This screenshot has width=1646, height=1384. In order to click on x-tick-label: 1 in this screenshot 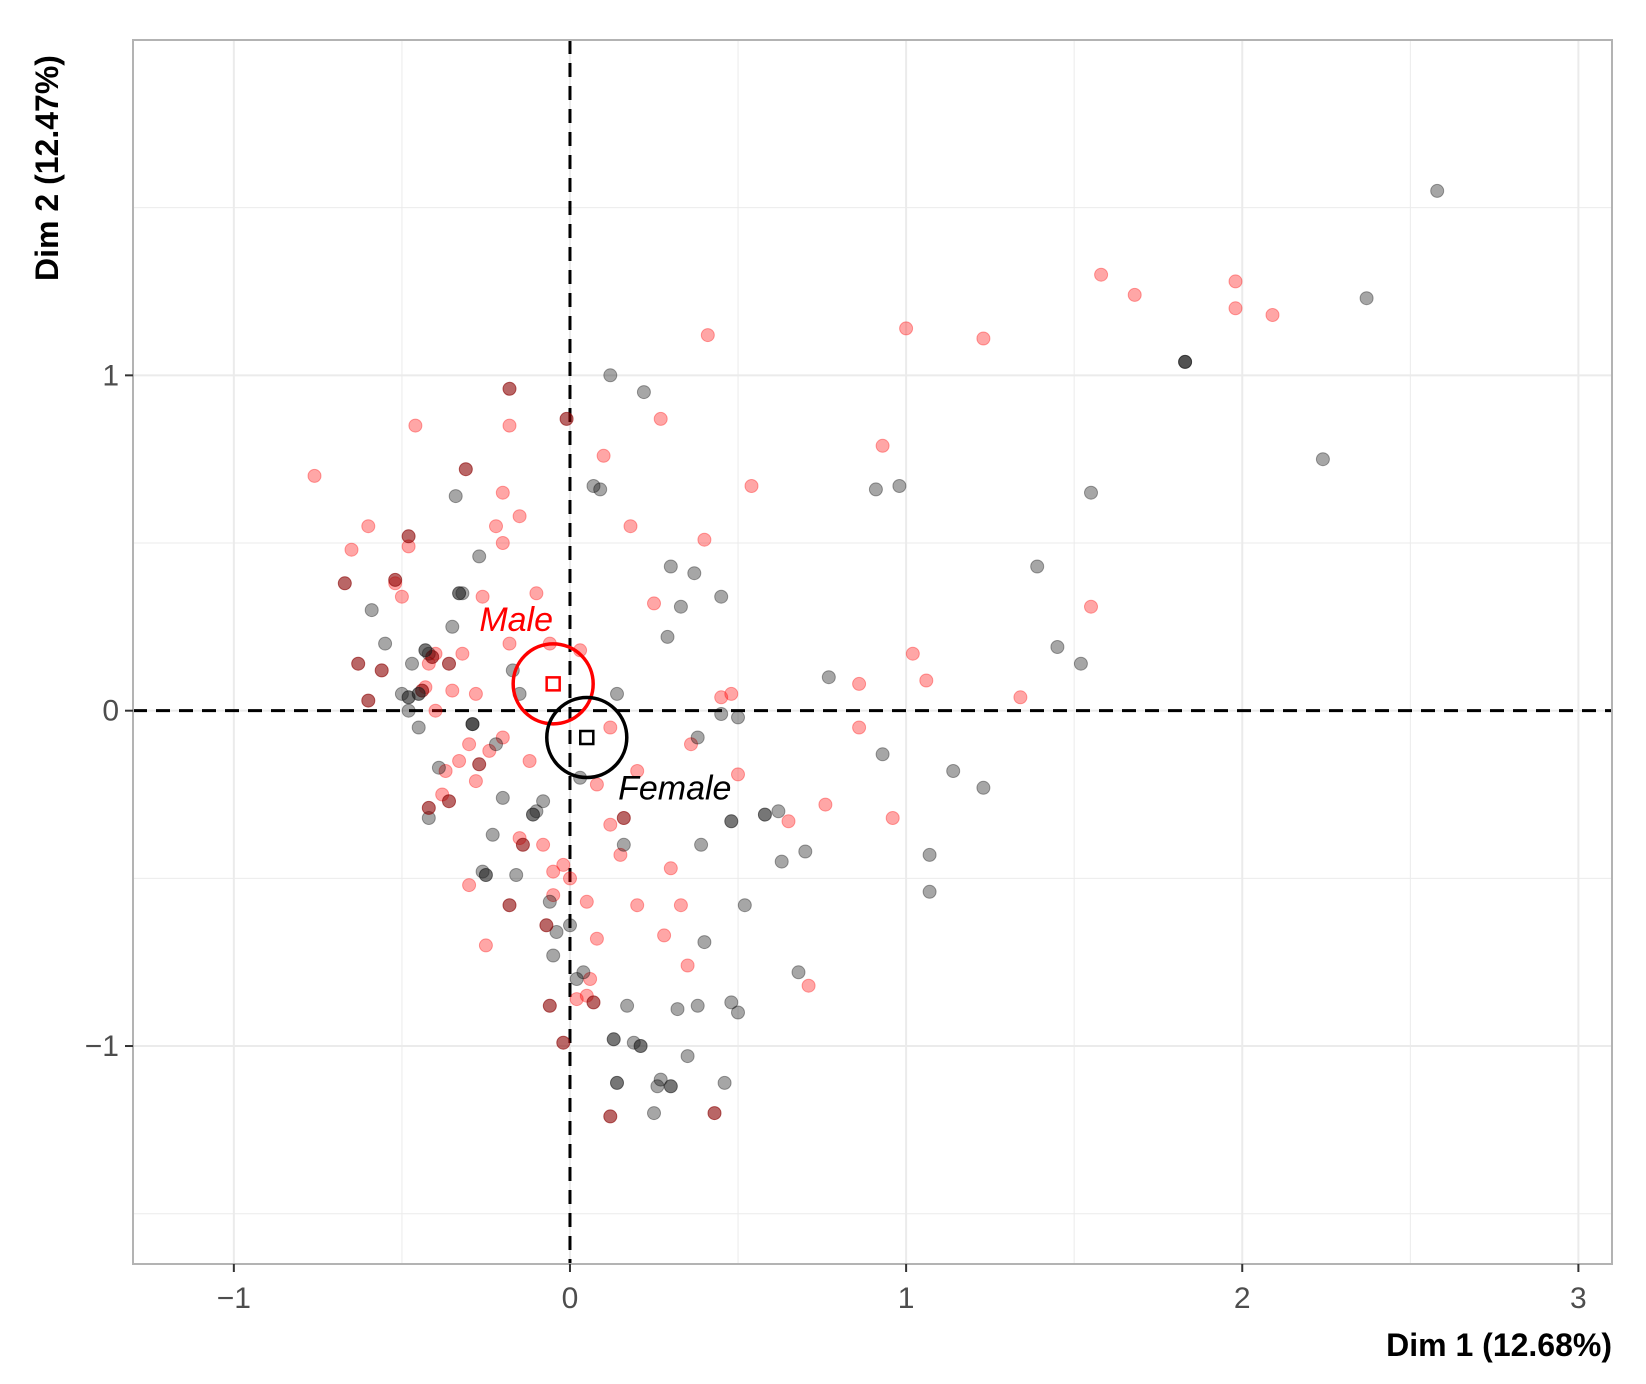, I will do `click(906, 1298)`.